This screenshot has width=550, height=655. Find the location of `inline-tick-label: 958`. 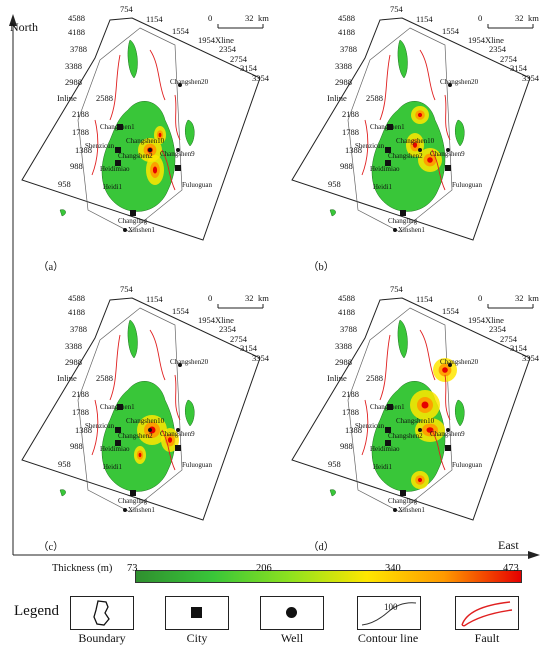

inline-tick-label: 958 is located at coordinates (334, 464).